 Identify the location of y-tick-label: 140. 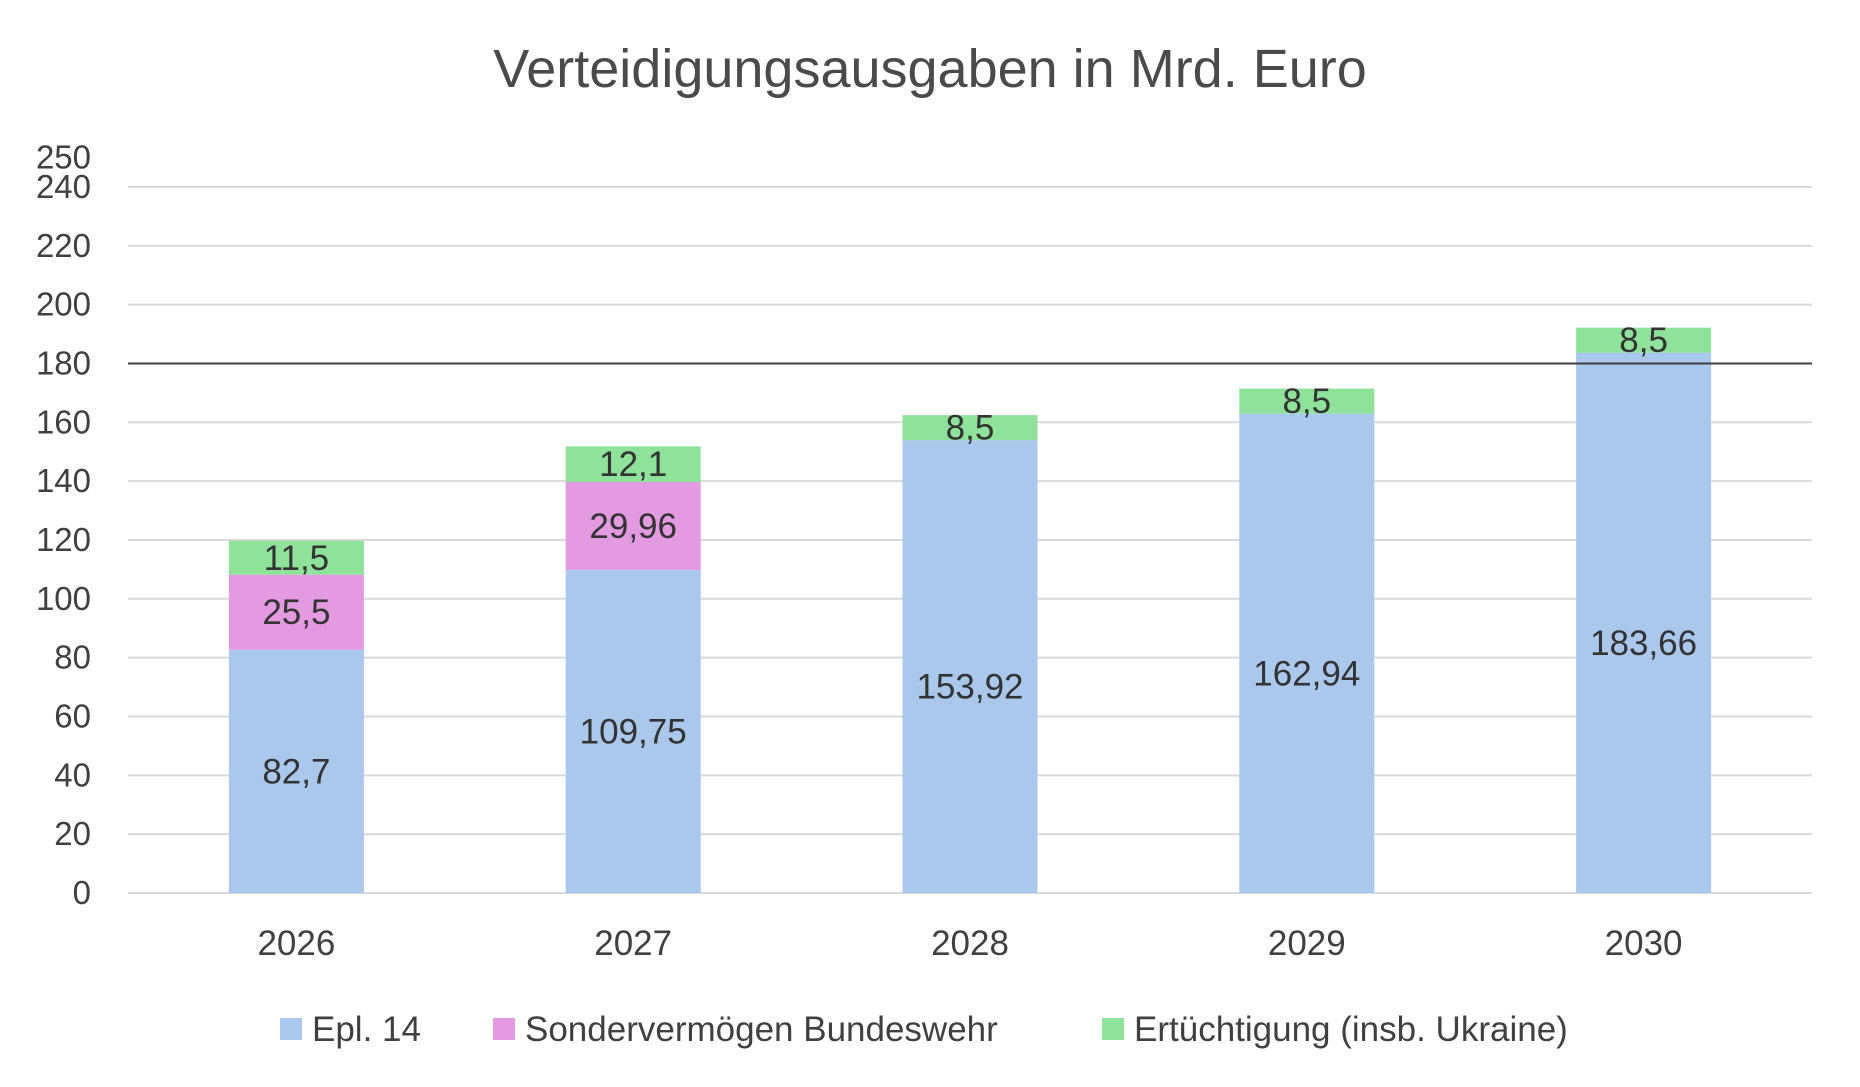
(63, 480).